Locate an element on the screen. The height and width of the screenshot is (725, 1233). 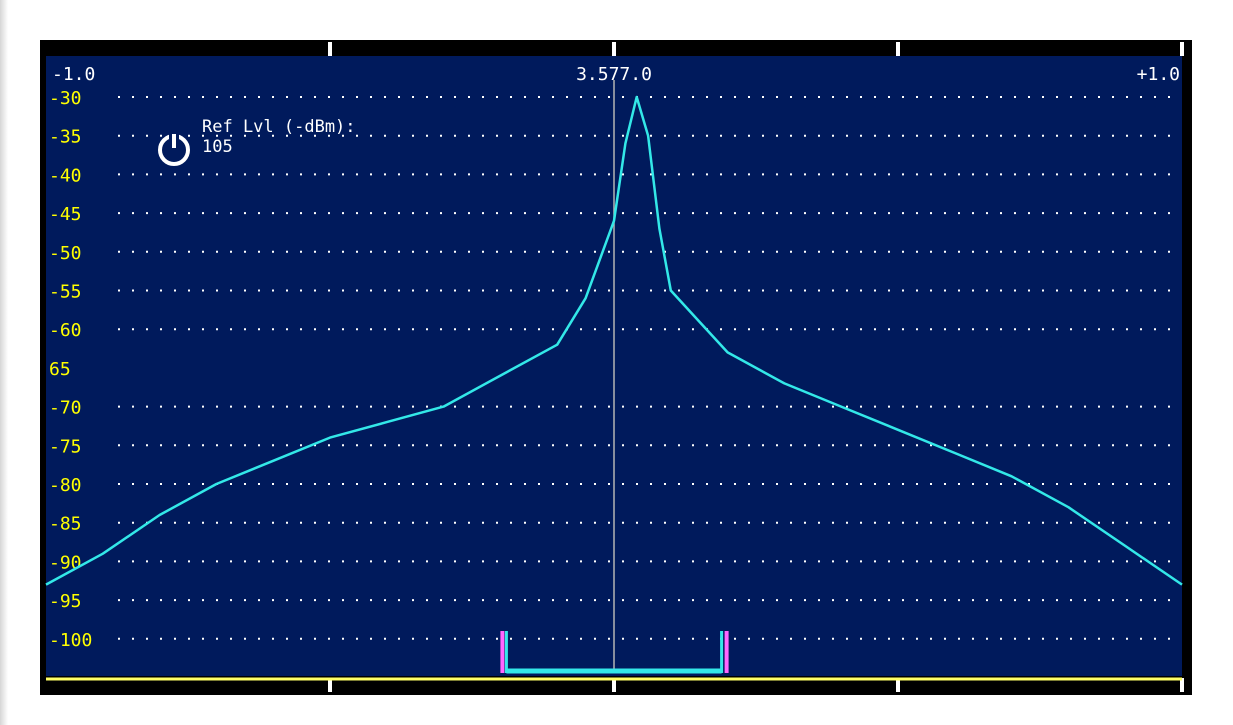
y-tick-label-4: -50 is located at coordinates (65, 253).